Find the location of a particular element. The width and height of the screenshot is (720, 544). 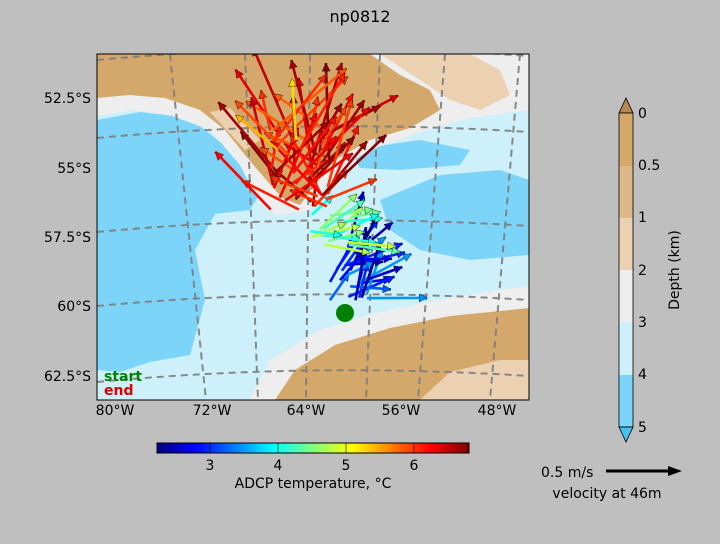

depth-tick: 0.5 is located at coordinates (649, 166).